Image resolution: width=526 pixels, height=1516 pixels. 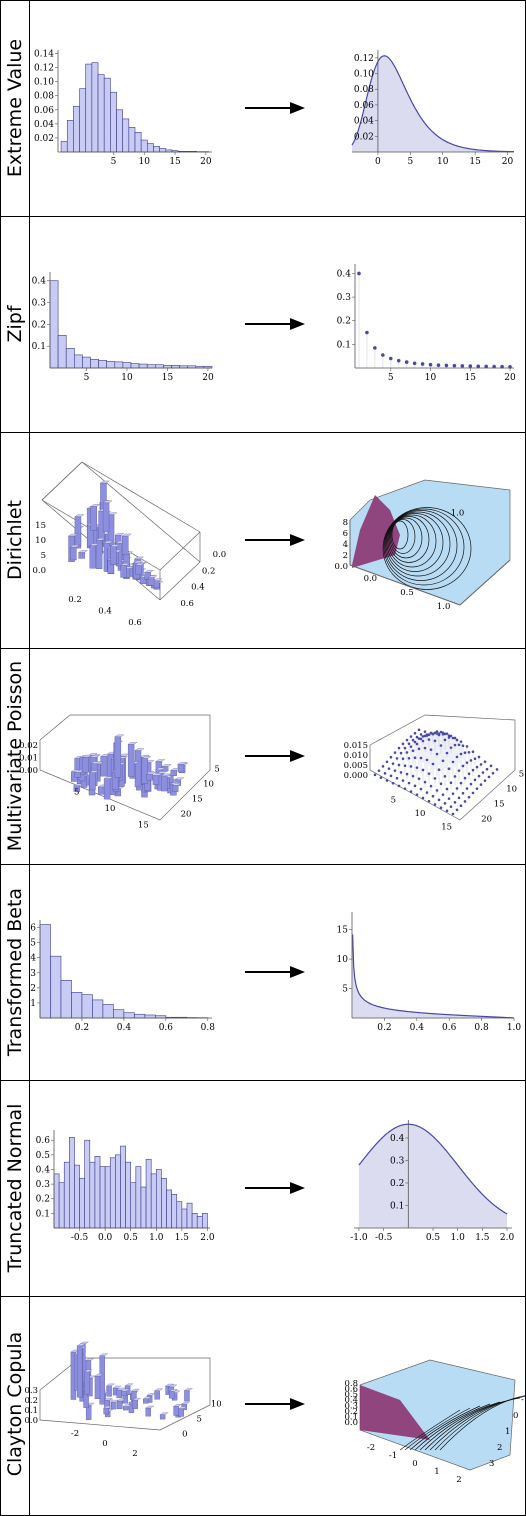 What do you see at coordinates (414, 1464) in the screenshot?
I see `x-tick-label: 0` at bounding box center [414, 1464].